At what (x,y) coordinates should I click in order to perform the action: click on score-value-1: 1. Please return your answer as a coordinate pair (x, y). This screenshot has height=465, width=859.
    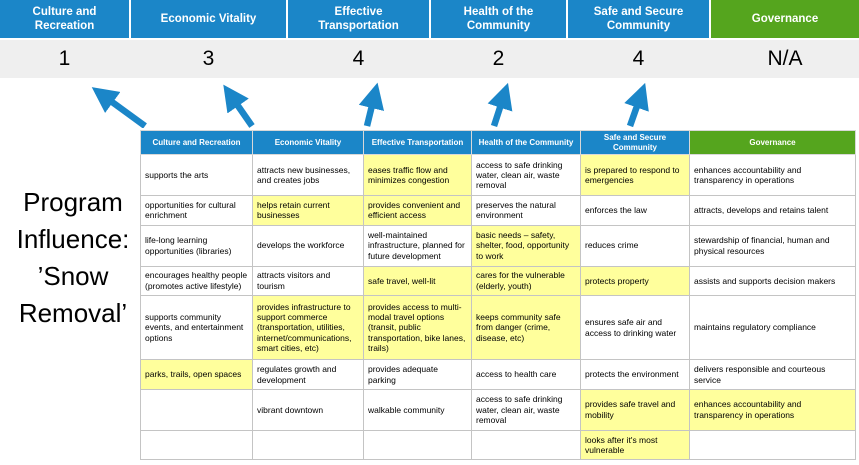
    Looking at the image, I should click on (64, 58).